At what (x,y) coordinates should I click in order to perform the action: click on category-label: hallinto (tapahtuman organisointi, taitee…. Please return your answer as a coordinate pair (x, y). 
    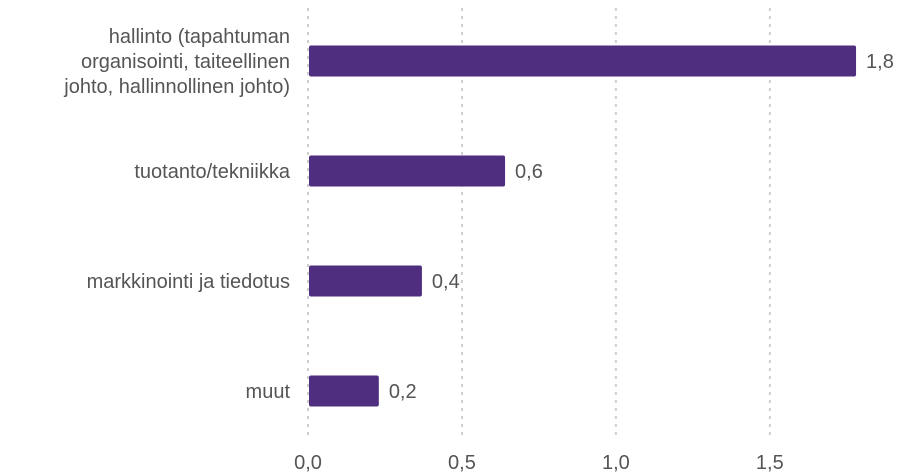
    Looking at the image, I should click on (176, 62).